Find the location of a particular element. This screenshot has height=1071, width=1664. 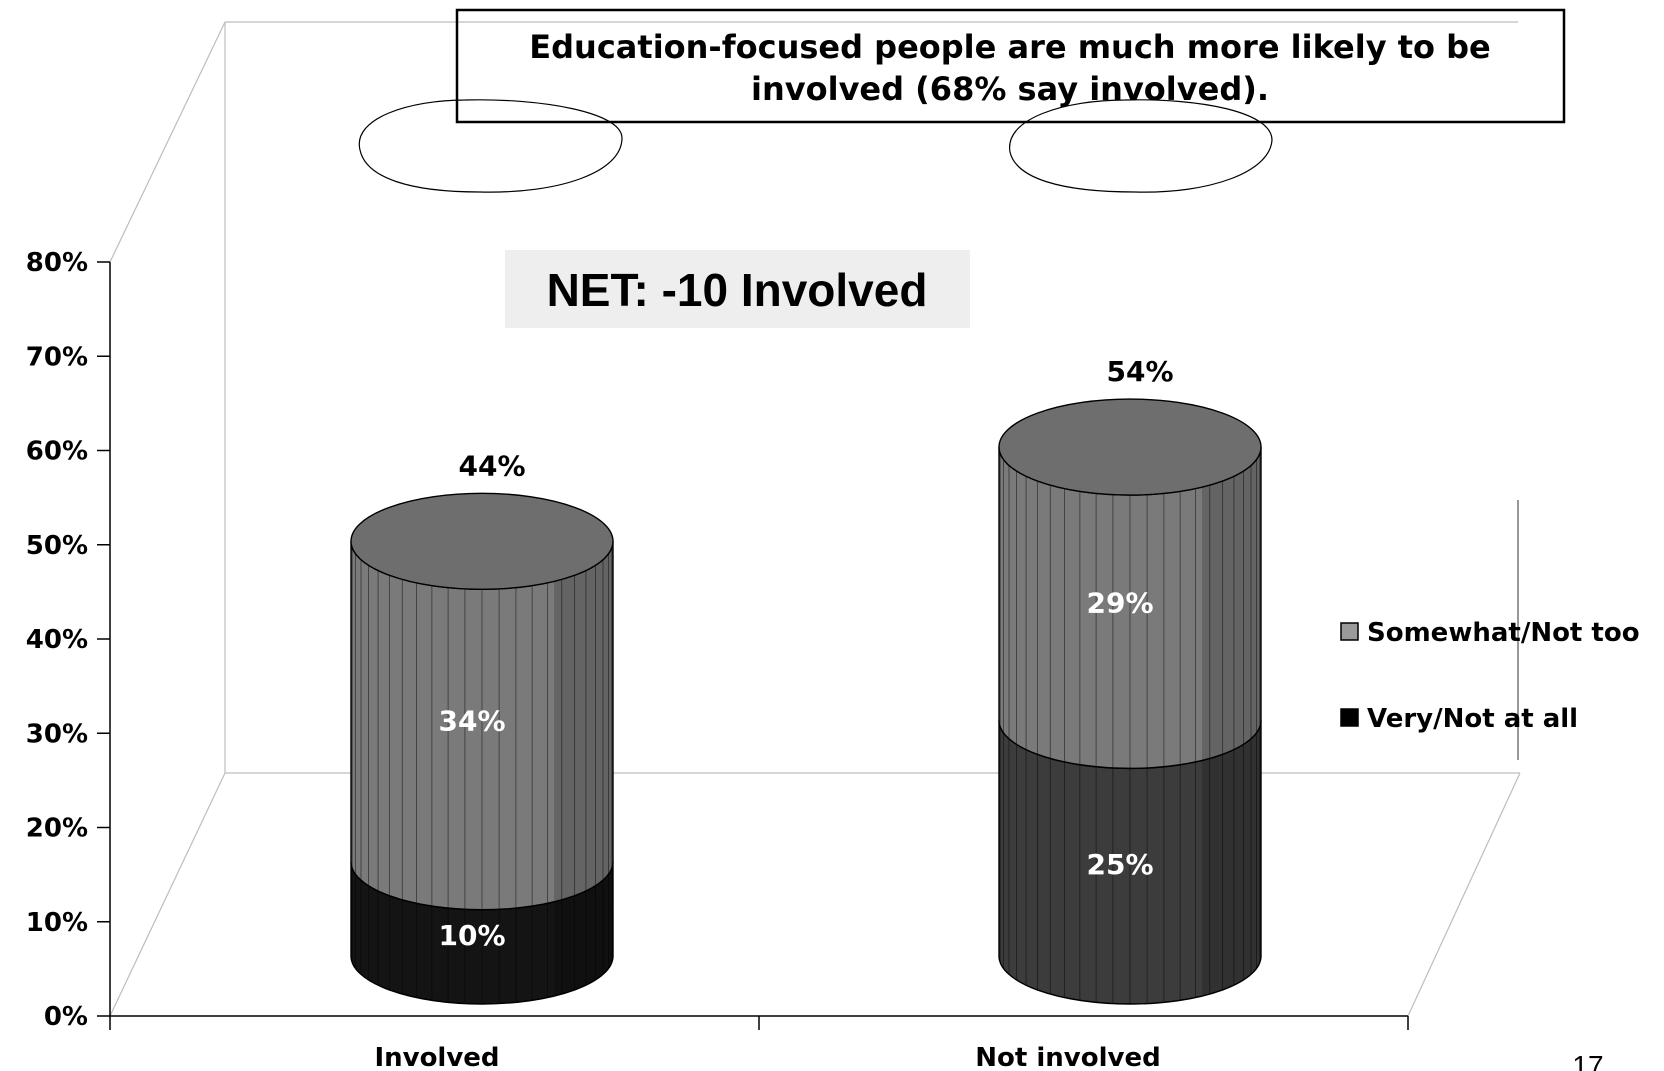

net-label: NET: -10 Involved is located at coordinates (737, 290).